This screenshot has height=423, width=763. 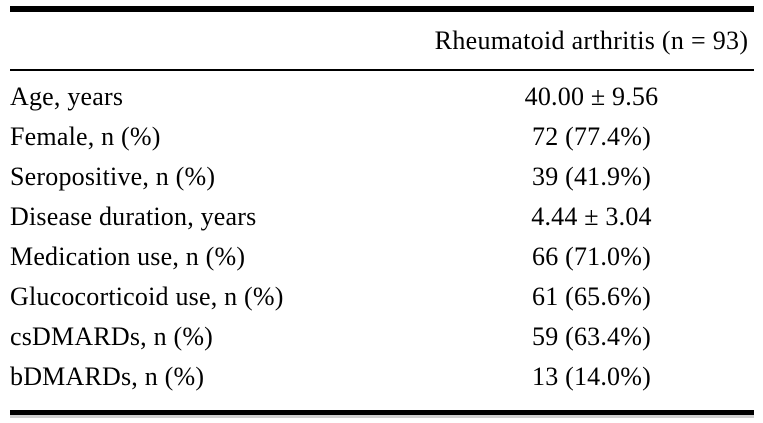 What do you see at coordinates (85, 136) in the screenshot?
I see `row-label: Female, n (%)` at bounding box center [85, 136].